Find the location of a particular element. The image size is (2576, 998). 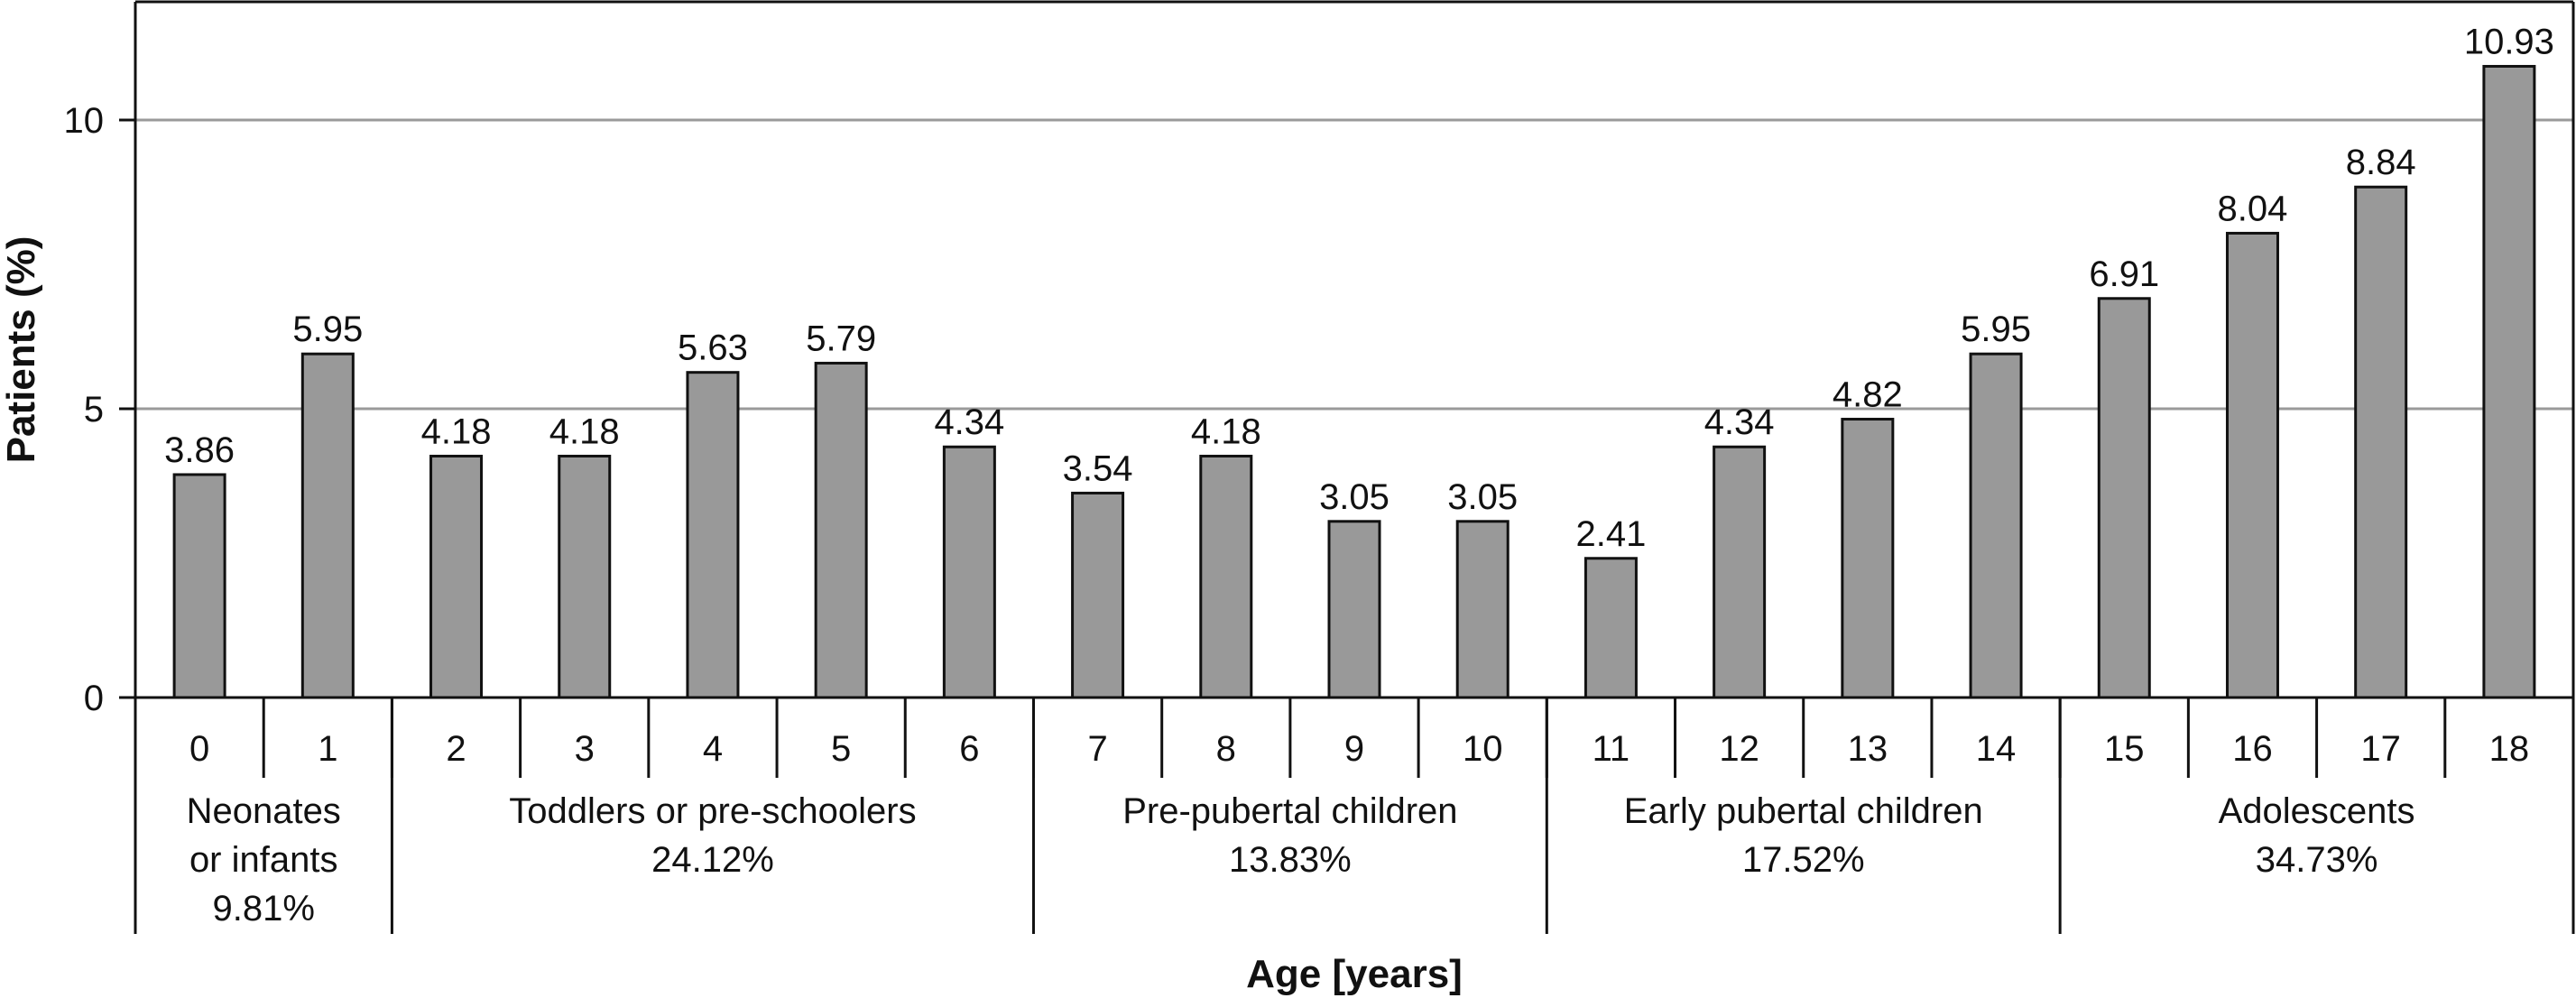

group-label: Adolescents is located at coordinates (2317, 811).